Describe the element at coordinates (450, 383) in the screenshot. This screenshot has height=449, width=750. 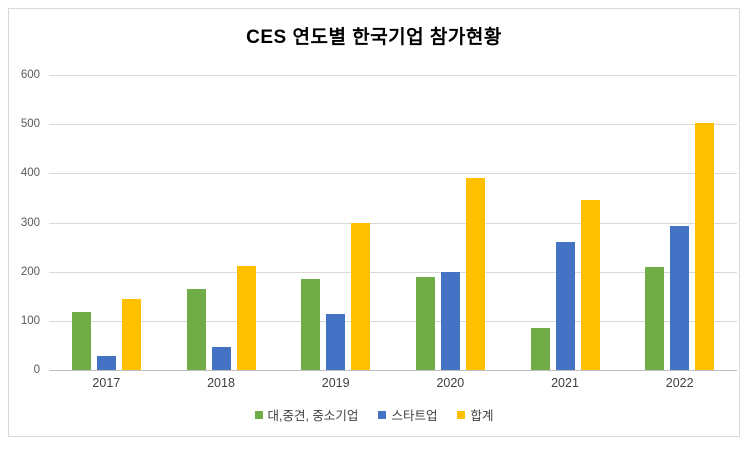
I see `x-label-2020: 2020` at that location.